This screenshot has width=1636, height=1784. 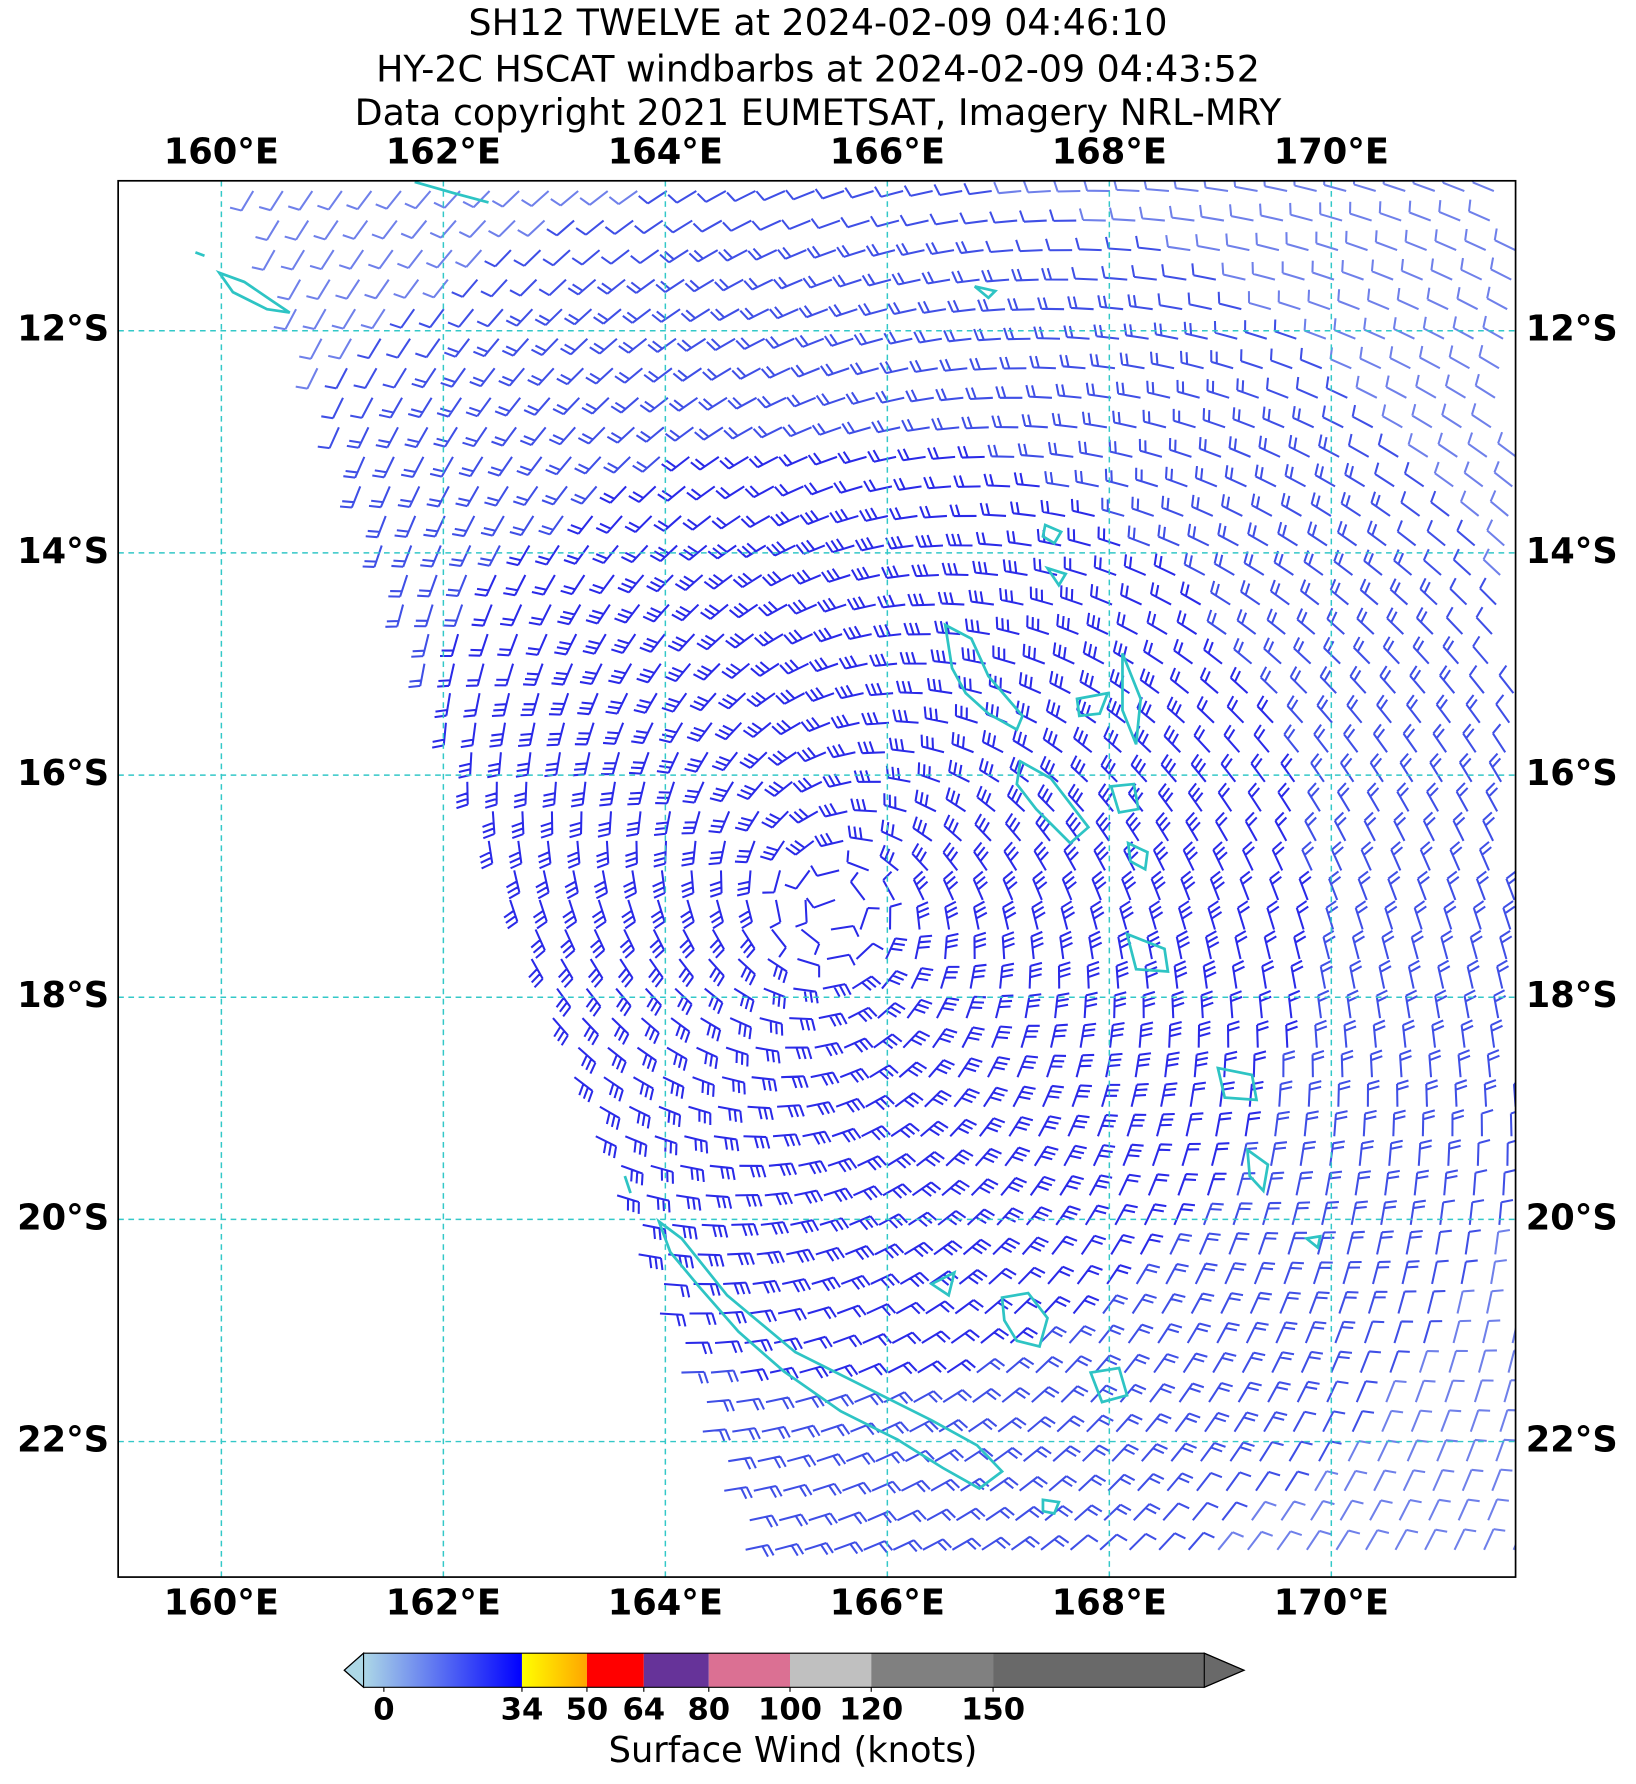 What do you see at coordinates (708, 1710) in the screenshot?
I see `colorbar-tick-label: 80` at bounding box center [708, 1710].